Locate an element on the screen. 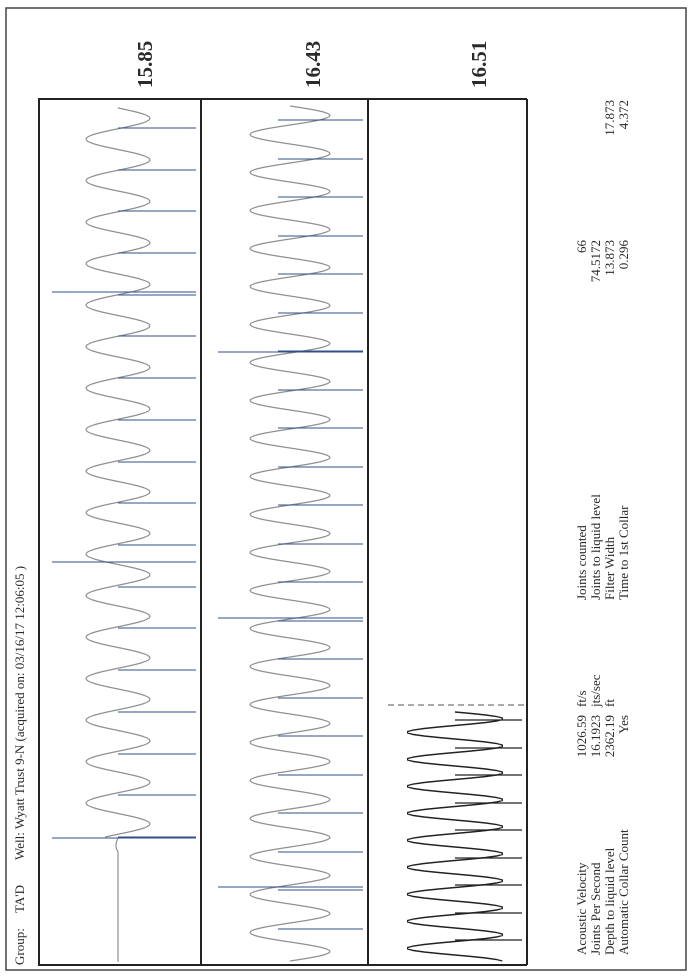 The width and height of the screenshot is (694, 978). param-value-depth-to-liquid-level: 2362.19 is located at coordinates (609, 736).